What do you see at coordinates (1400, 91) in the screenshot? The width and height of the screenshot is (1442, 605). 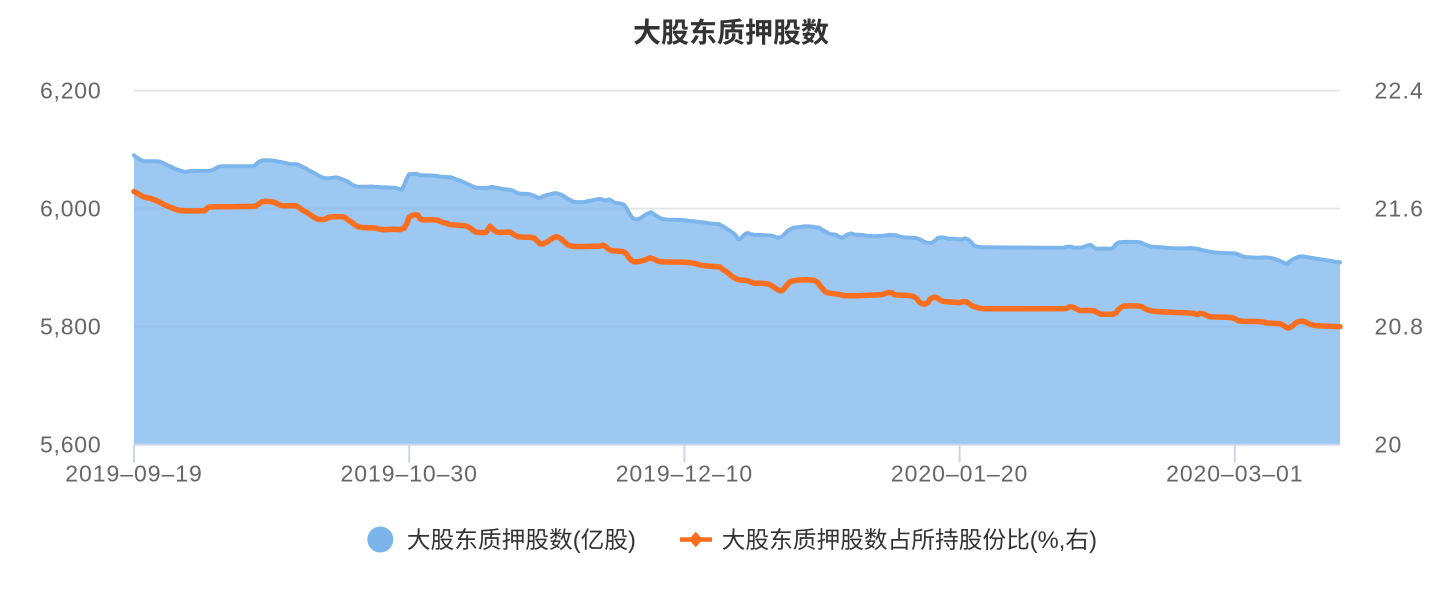 I see `svg-text: 22.4` at bounding box center [1400, 91].